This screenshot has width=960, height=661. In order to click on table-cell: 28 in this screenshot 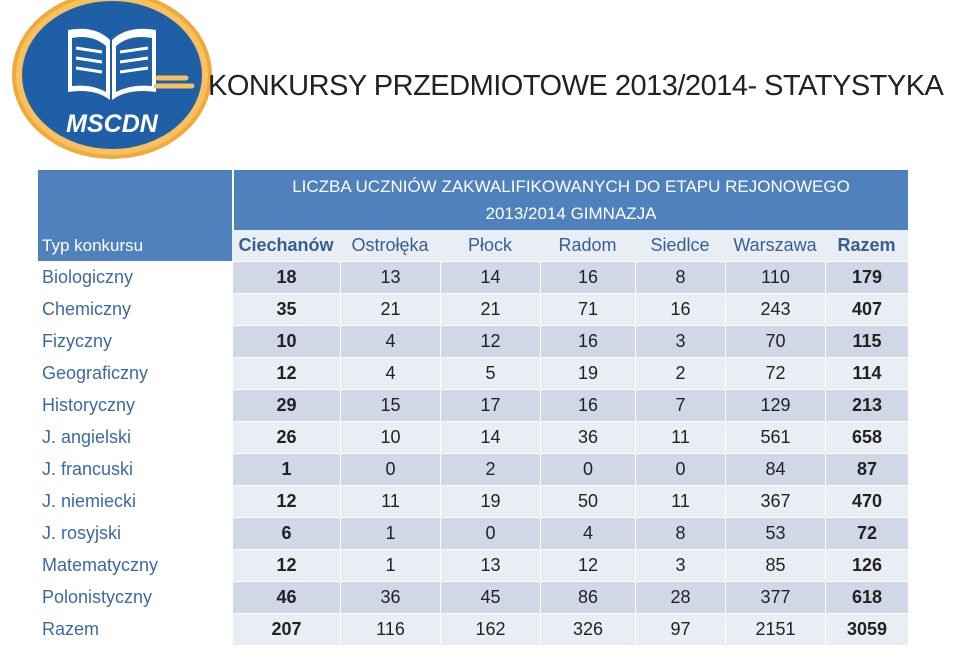, I will do `click(680, 597)`.